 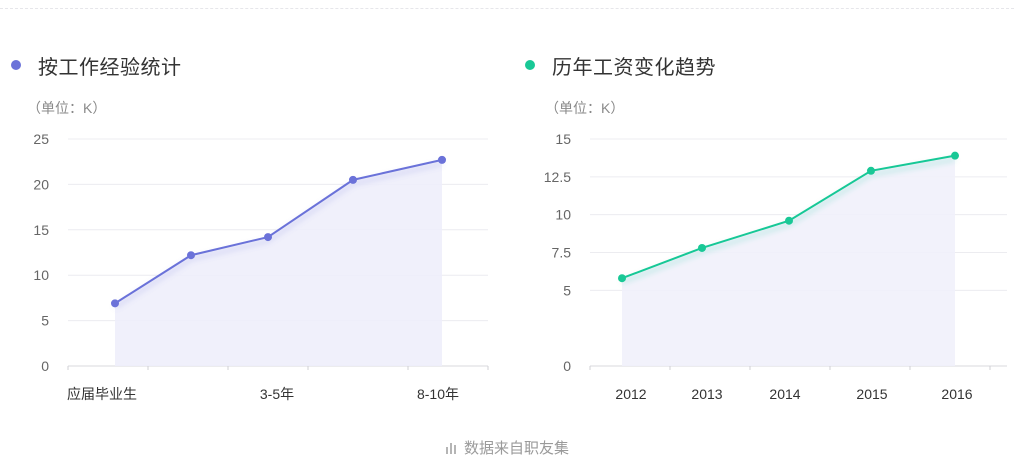 I want to click on x-tick-label: 3-5年, so click(x=277, y=394).